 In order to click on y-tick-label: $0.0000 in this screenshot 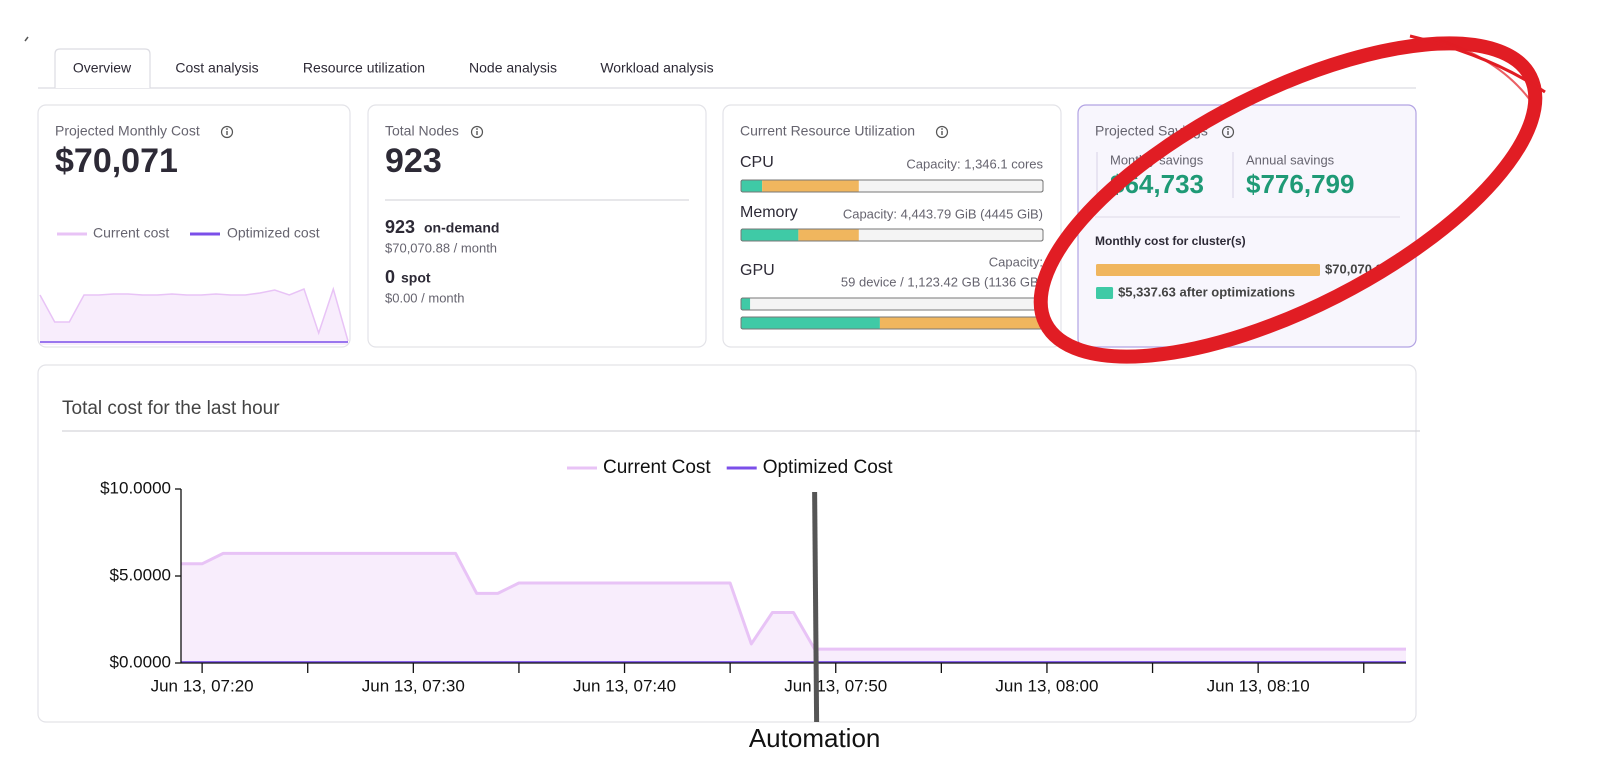, I will do `click(140, 661)`.